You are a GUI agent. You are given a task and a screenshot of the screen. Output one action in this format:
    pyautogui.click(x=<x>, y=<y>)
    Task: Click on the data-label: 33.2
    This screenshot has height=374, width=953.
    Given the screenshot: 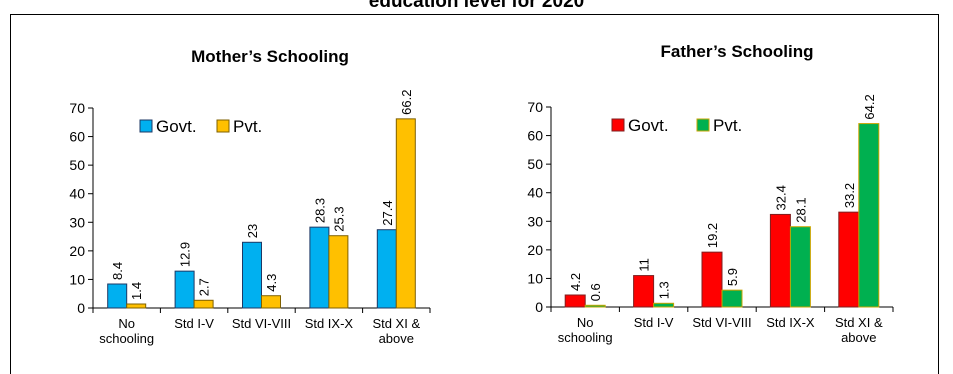 What is the action you would take?
    pyautogui.click(x=849, y=195)
    